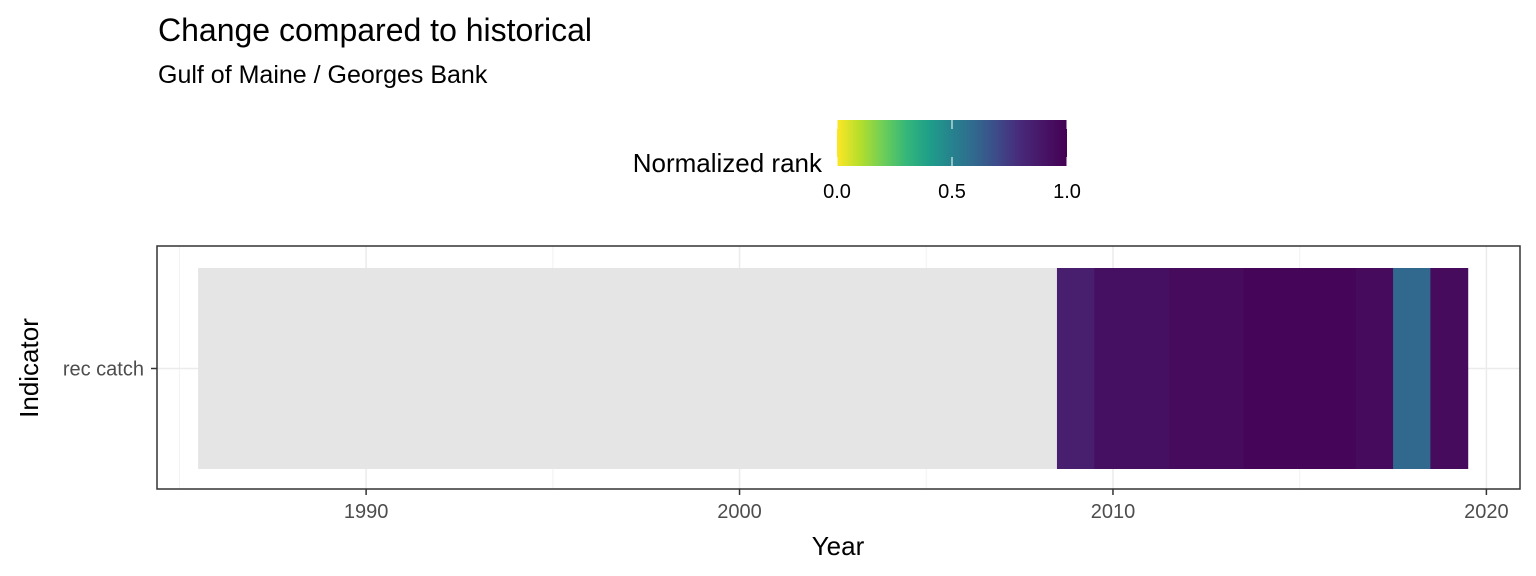  What do you see at coordinates (1374, 368) in the screenshot?
I see `heatmap-cell-2017` at bounding box center [1374, 368].